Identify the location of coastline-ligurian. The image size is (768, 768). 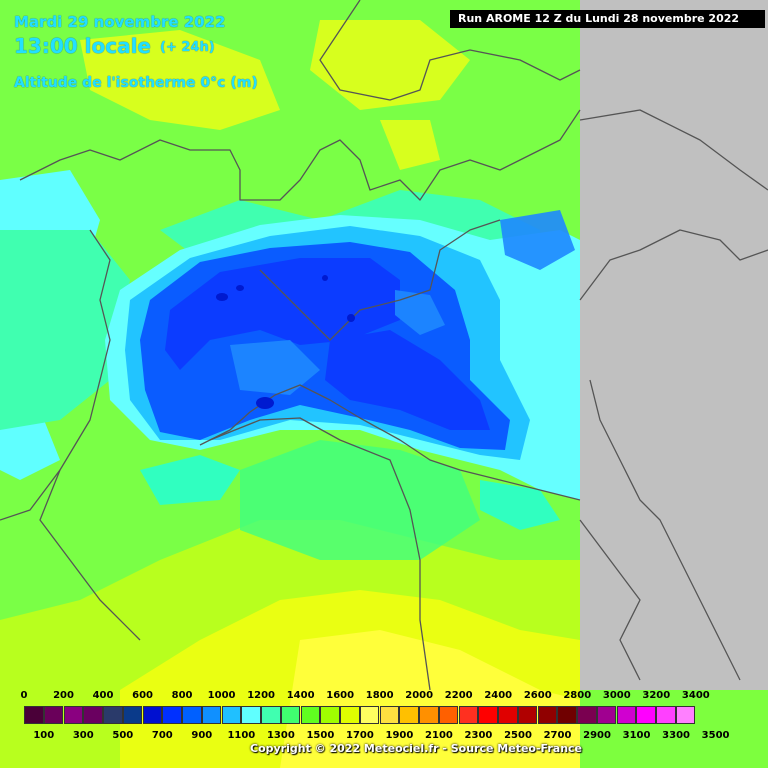
(390, 442).